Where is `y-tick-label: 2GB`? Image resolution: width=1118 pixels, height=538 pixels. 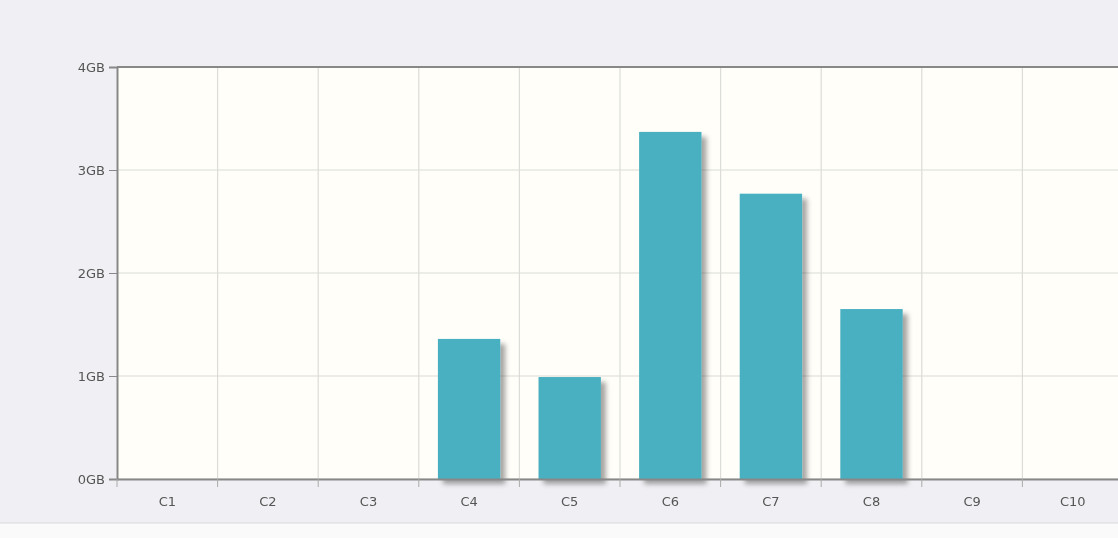 y-tick-label: 2GB is located at coordinates (91, 273).